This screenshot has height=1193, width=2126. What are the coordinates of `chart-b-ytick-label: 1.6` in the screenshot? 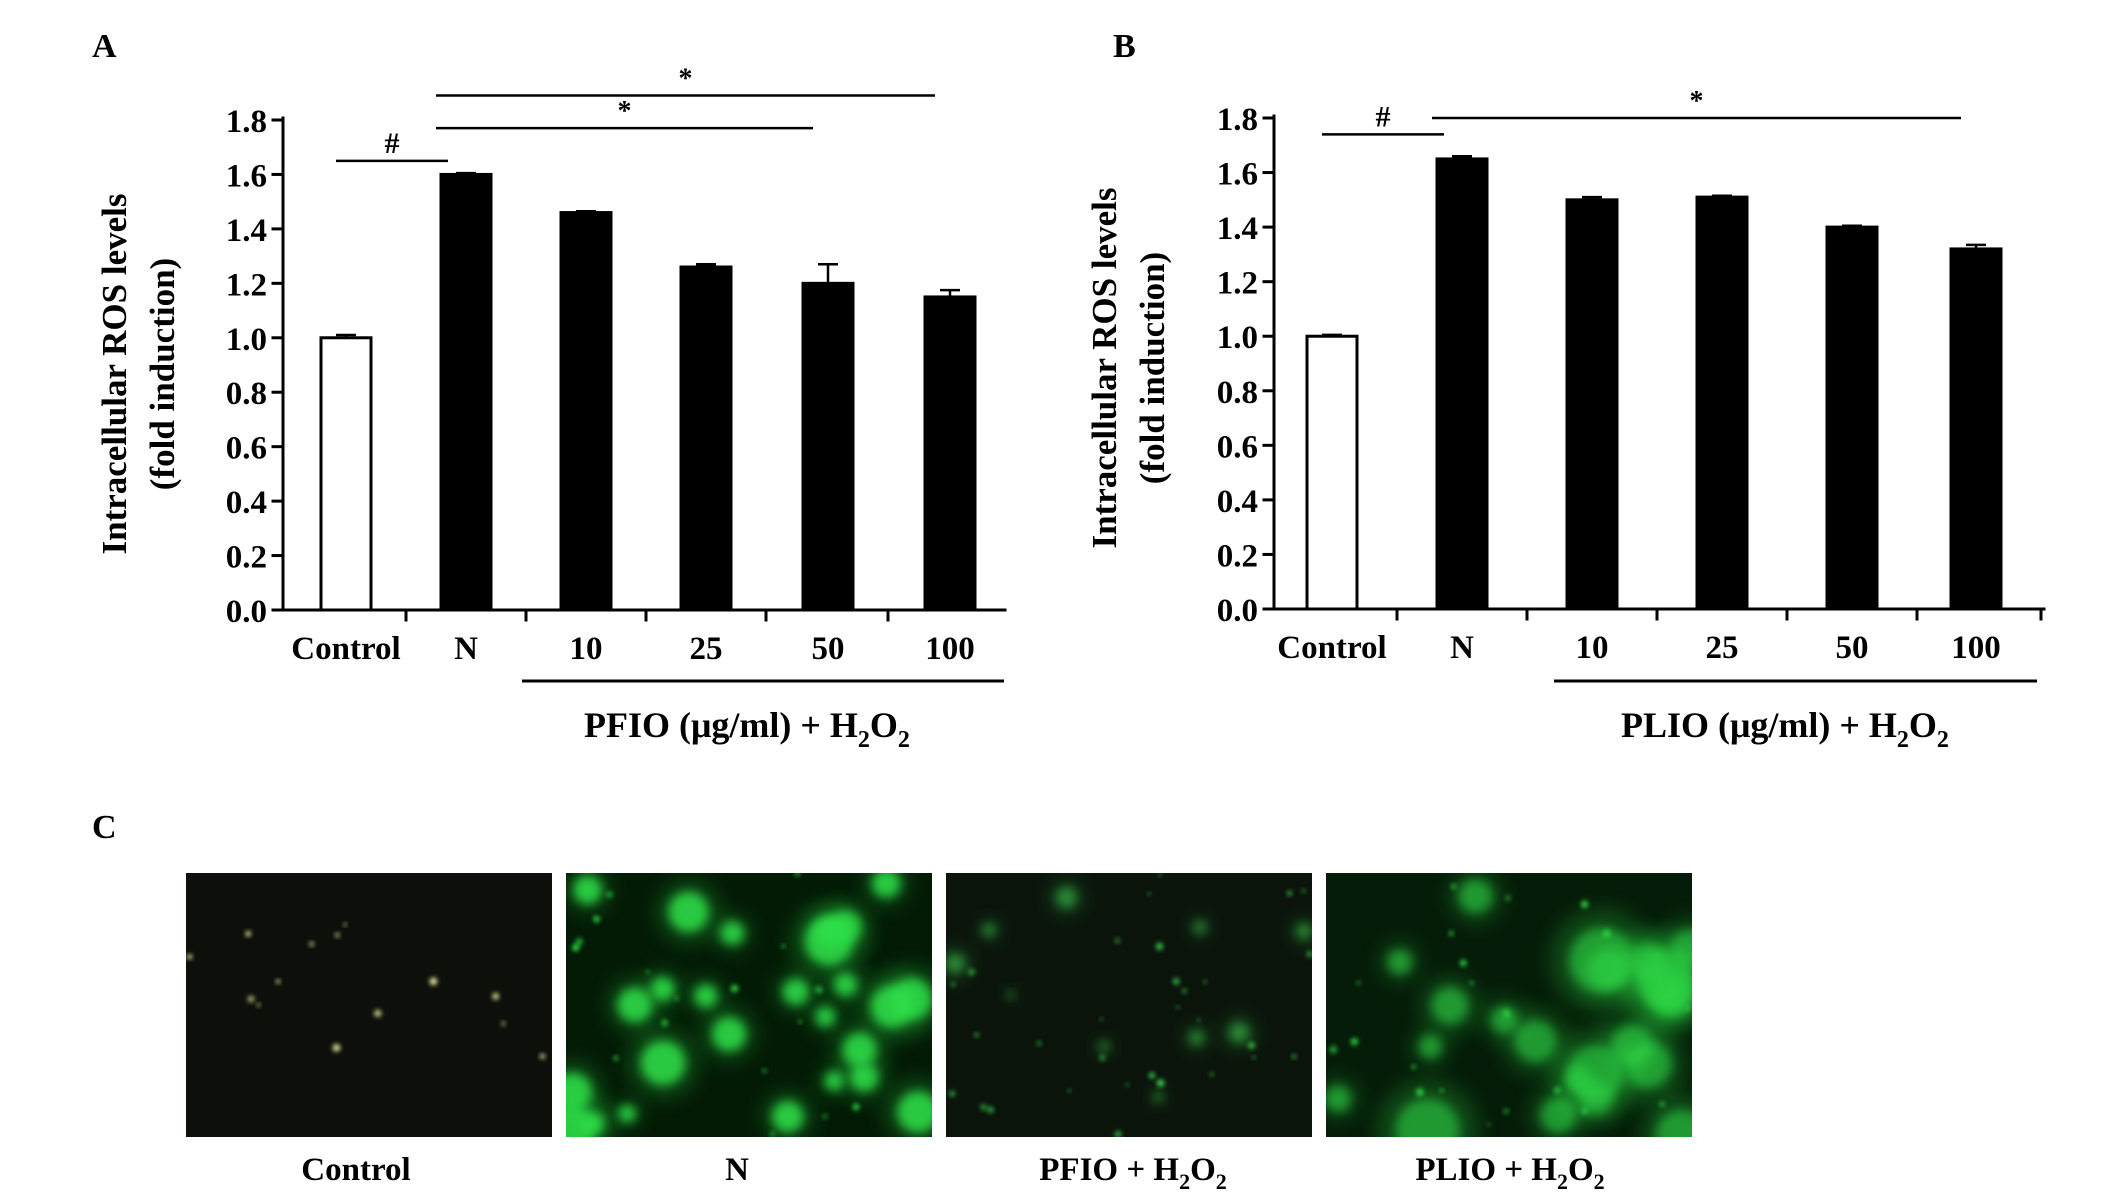 It's located at (1237, 175).